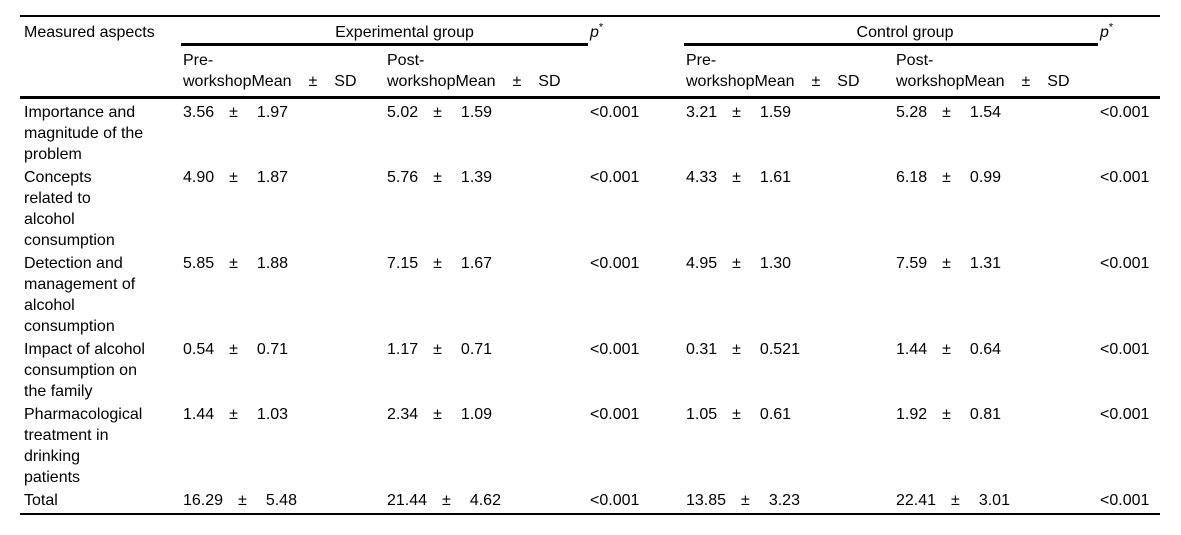  I want to click on mean-value: 13.85, so click(706, 500).